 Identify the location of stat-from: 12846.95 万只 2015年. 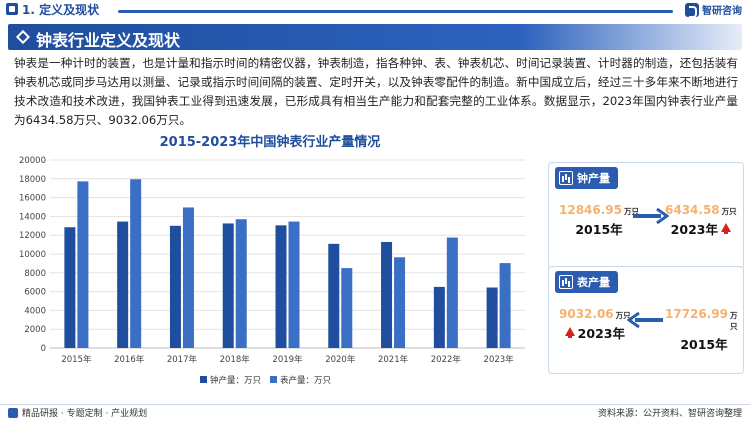
(599, 220).